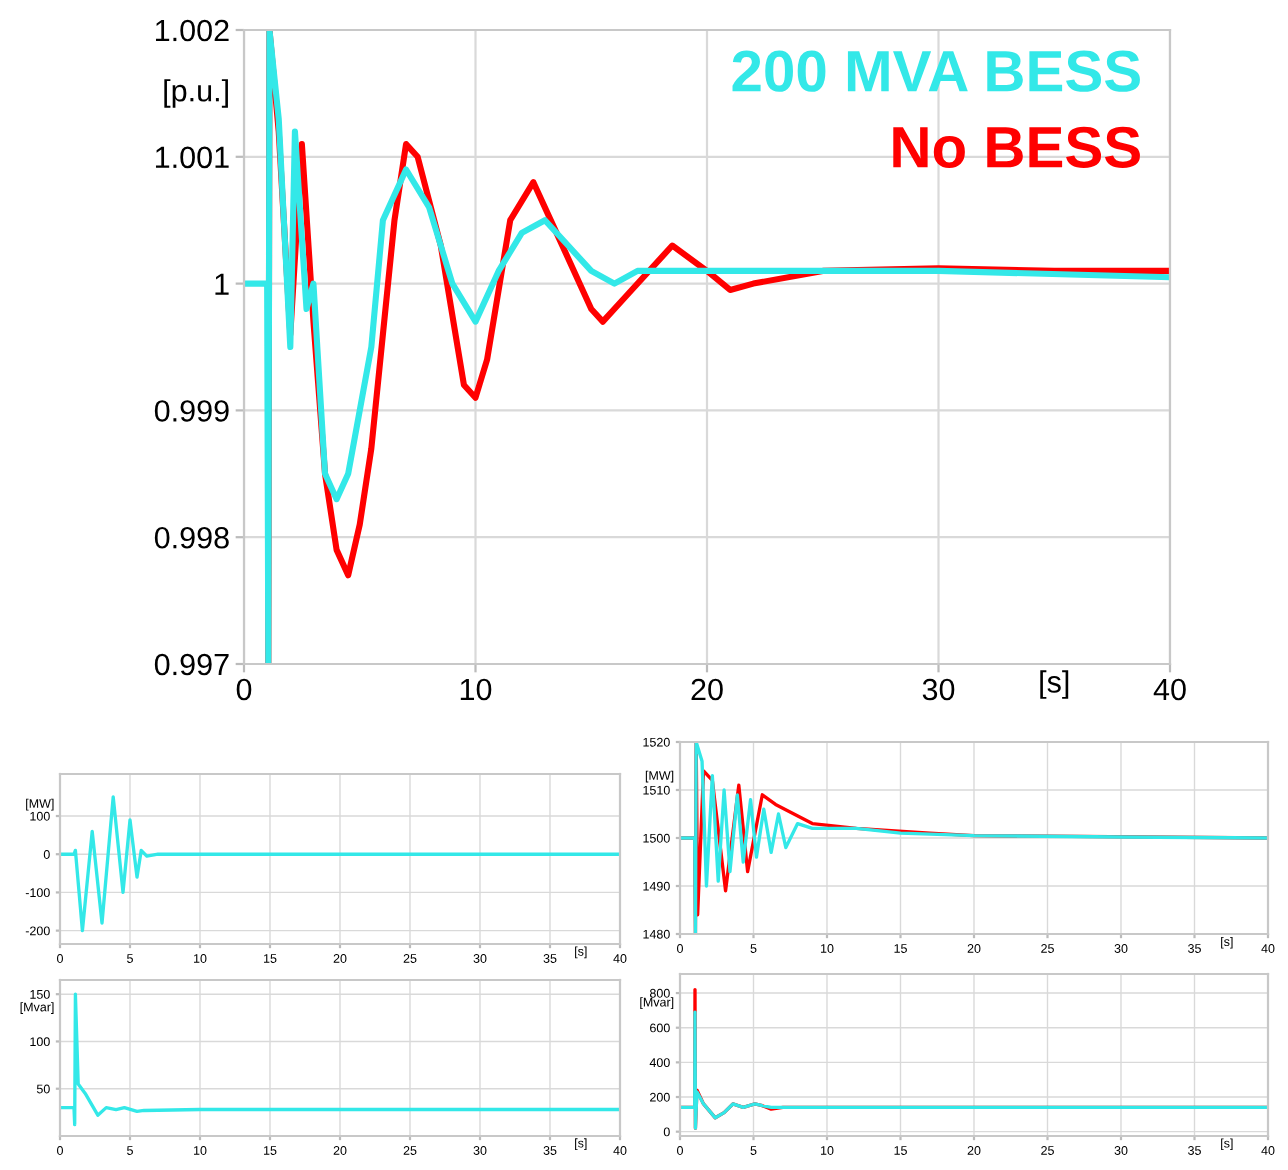  I want to click on y-tick-label: 1.002, so click(192, 30).